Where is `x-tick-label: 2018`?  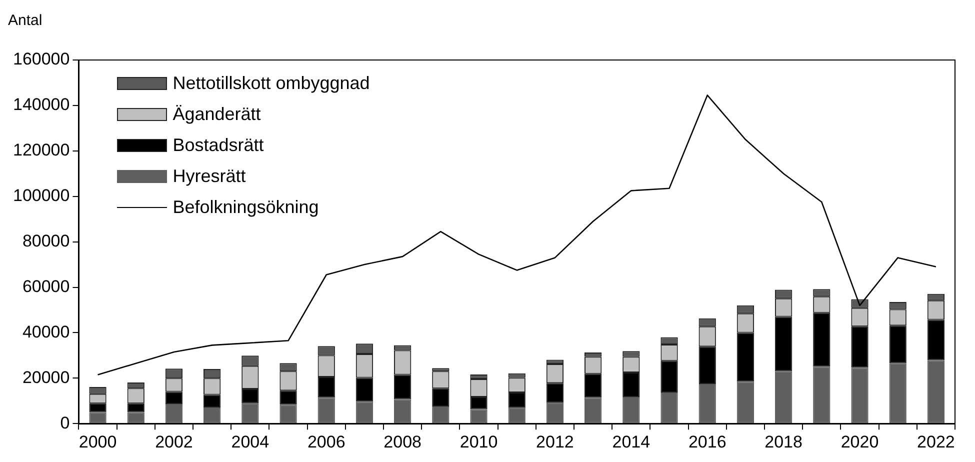 x-tick-label: 2018 is located at coordinates (783, 442).